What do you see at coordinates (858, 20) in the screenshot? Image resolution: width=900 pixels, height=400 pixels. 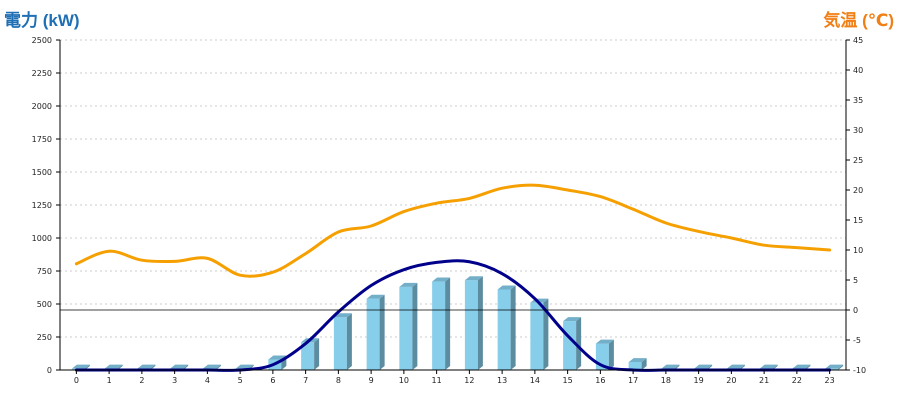 I see `right-axis-title: 気温 (℃)` at bounding box center [858, 20].